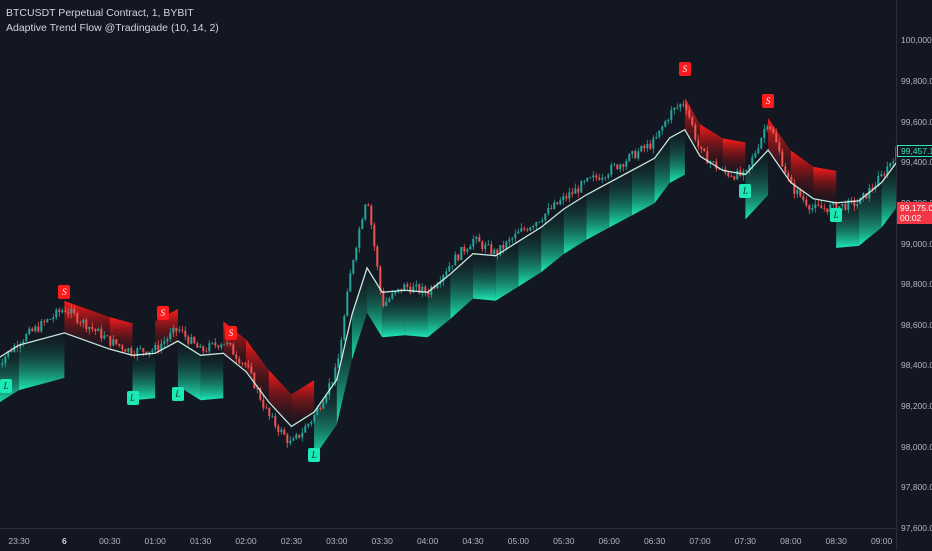  Describe the element at coordinates (245, 541) in the screenshot. I see `time-tick-label: 02:00` at that location.